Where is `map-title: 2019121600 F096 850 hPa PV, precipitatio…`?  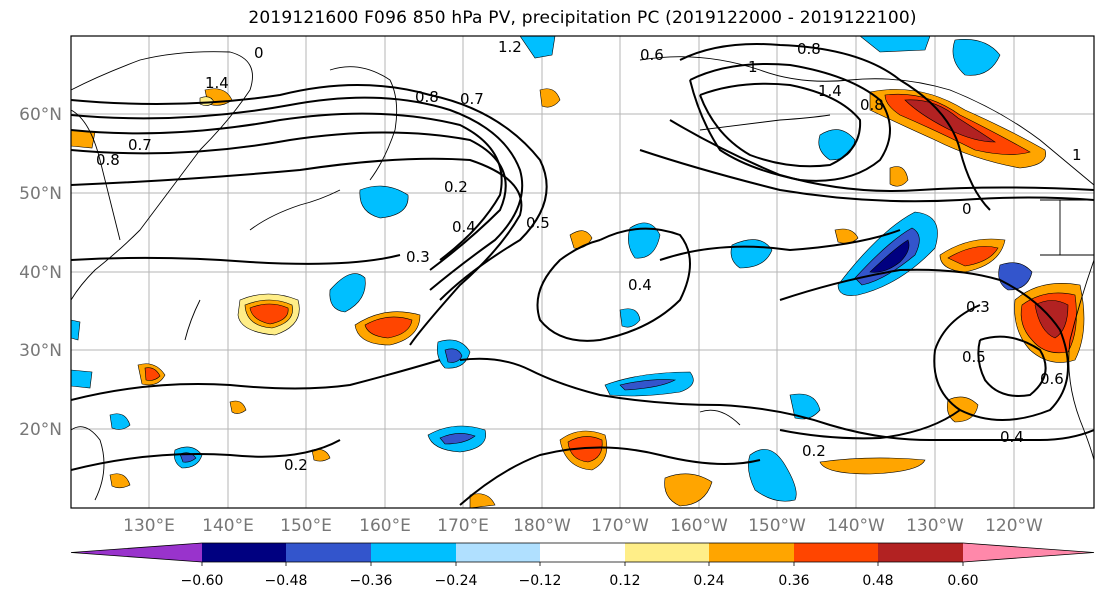 map-title: 2019121600 F096 850 hPa PV, precipitatio… is located at coordinates (582, 18).